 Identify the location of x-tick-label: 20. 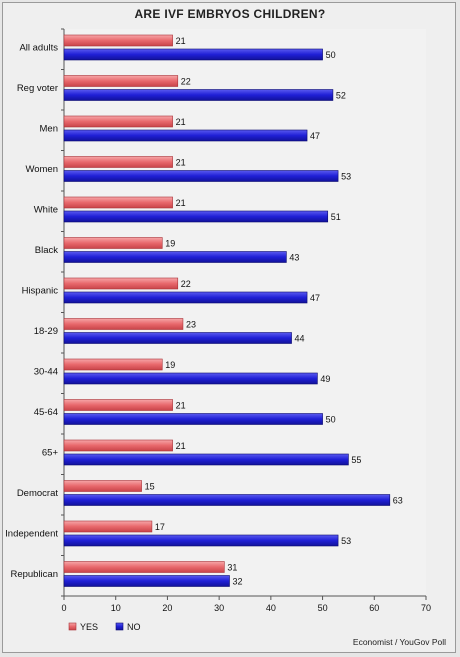
(167, 608).